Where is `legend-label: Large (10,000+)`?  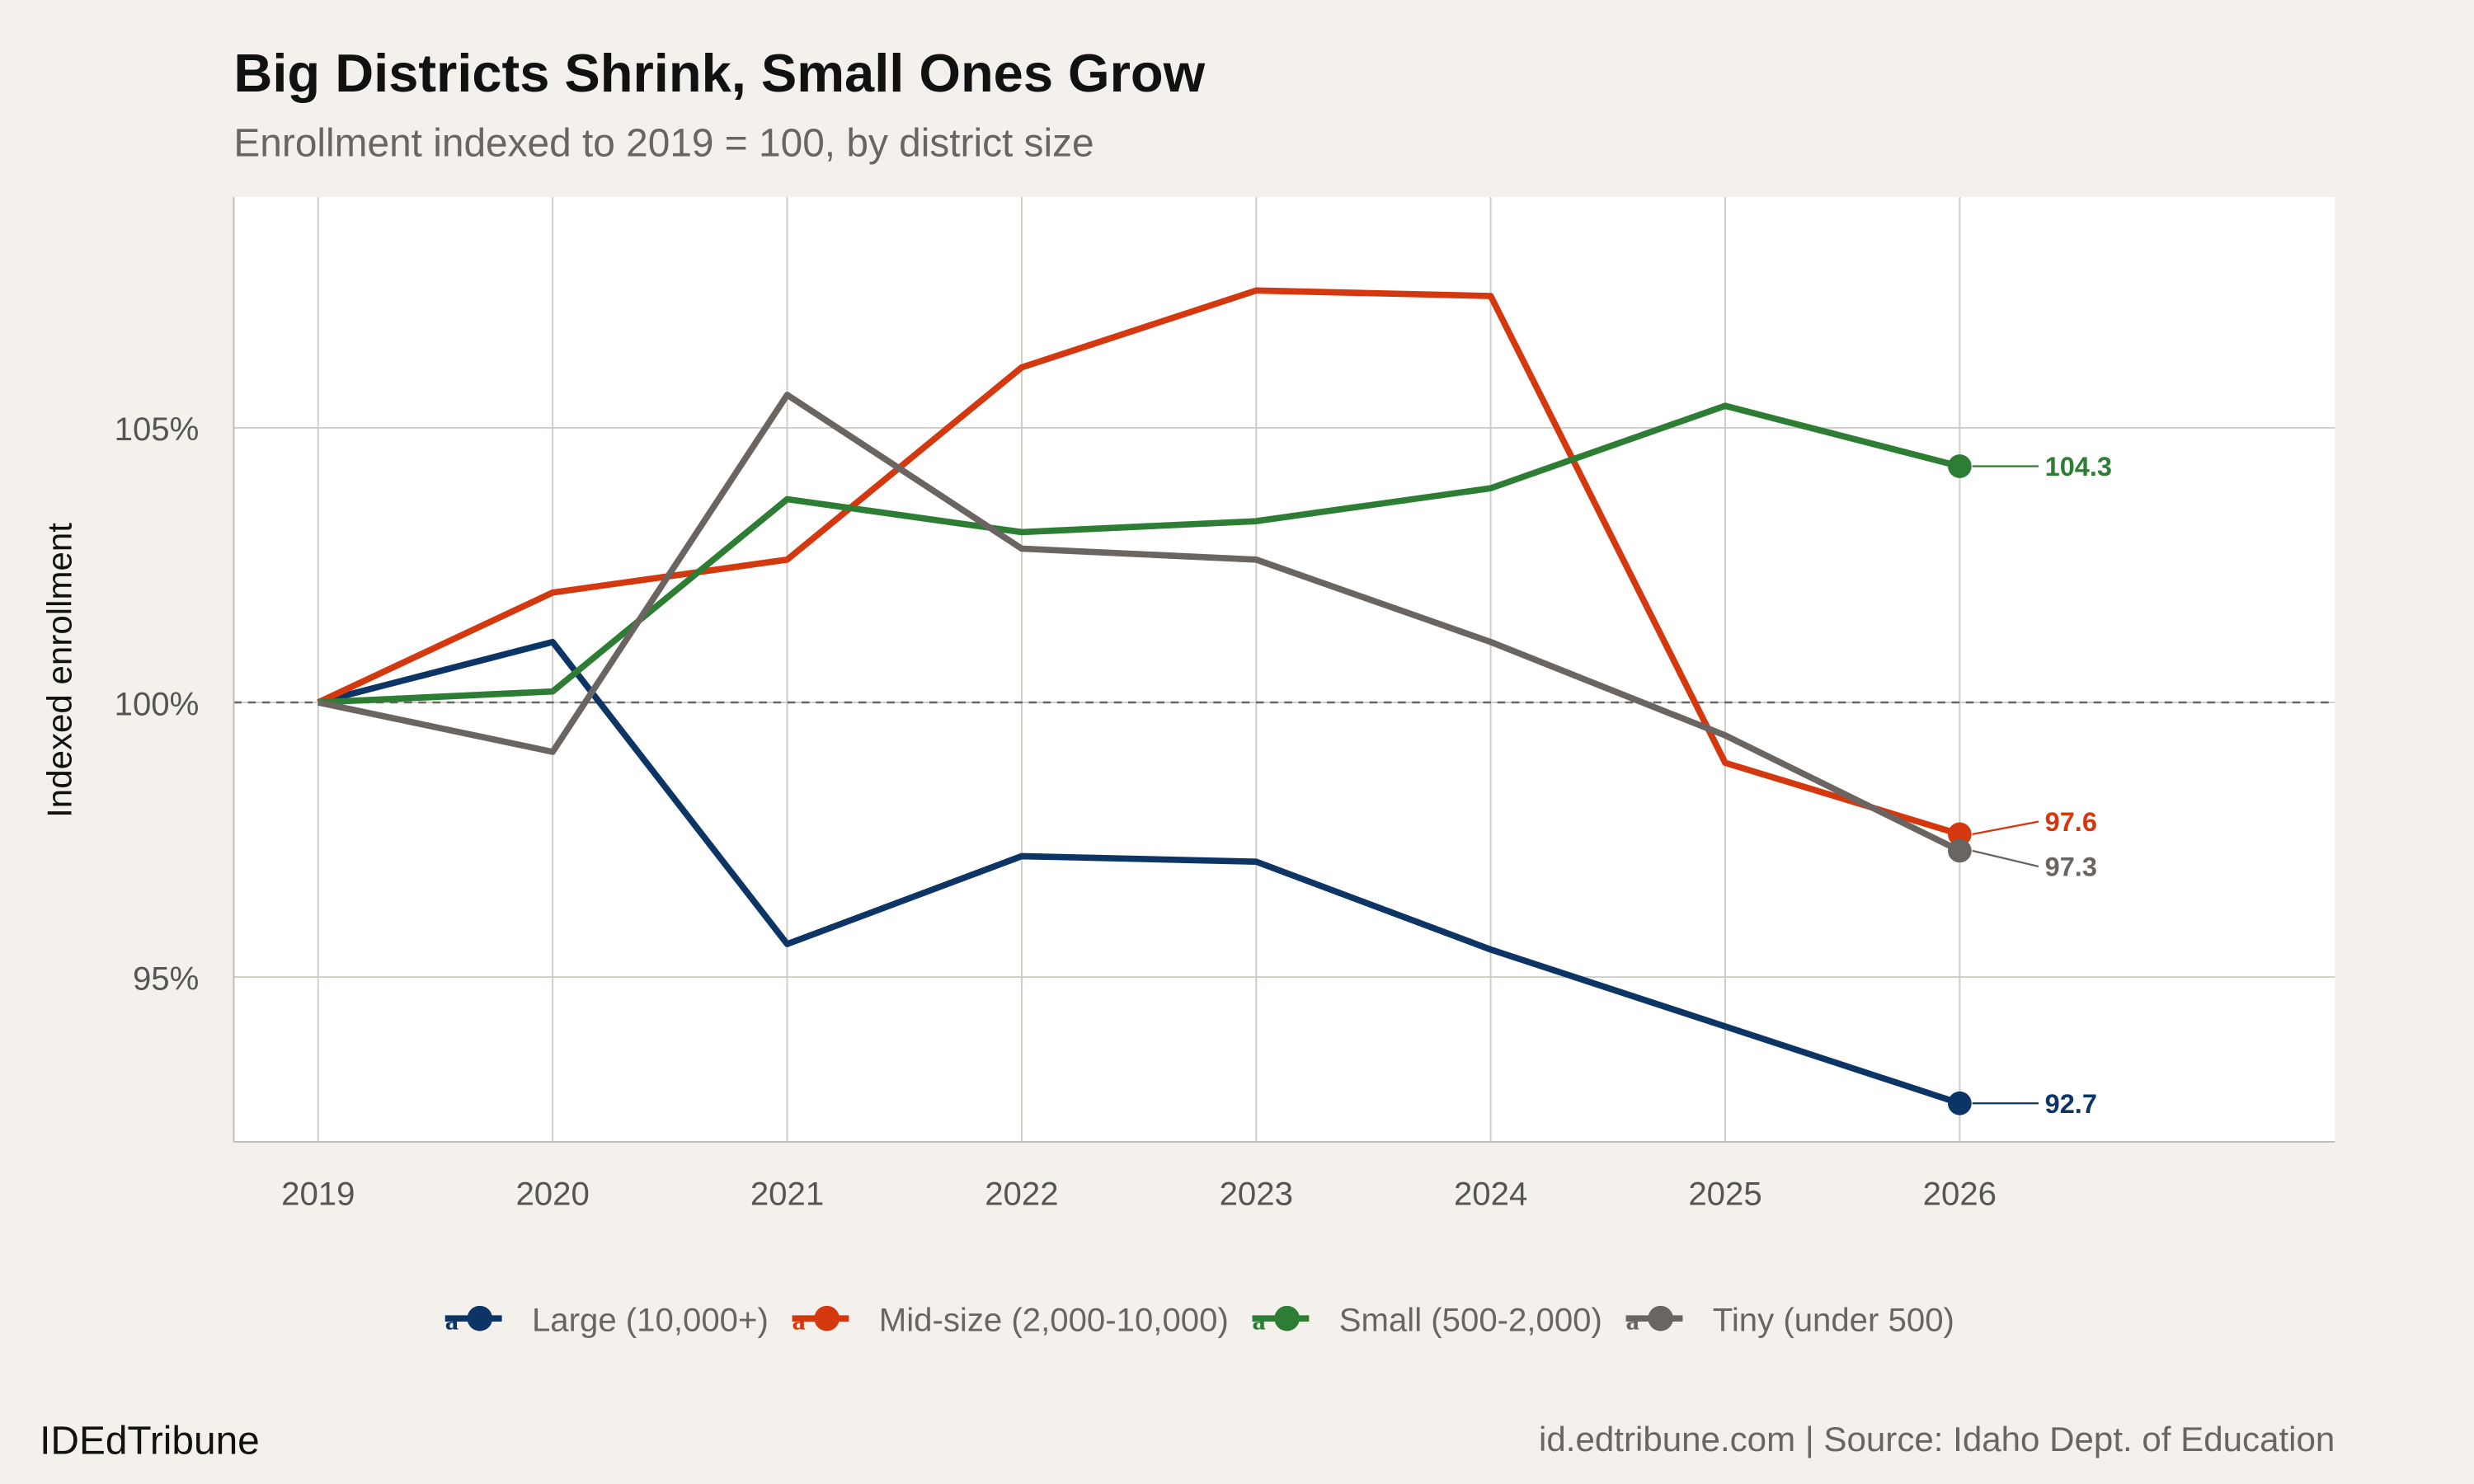 legend-label: Large (10,000+) is located at coordinates (650, 1319).